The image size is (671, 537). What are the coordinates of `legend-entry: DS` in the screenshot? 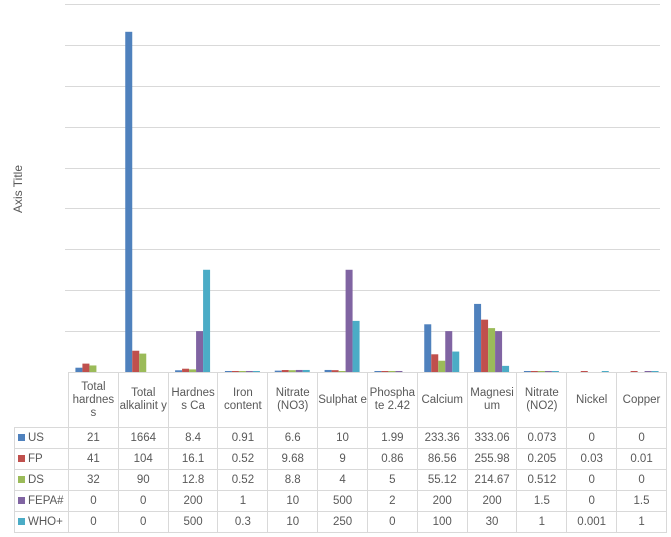 It's located at (41, 480).